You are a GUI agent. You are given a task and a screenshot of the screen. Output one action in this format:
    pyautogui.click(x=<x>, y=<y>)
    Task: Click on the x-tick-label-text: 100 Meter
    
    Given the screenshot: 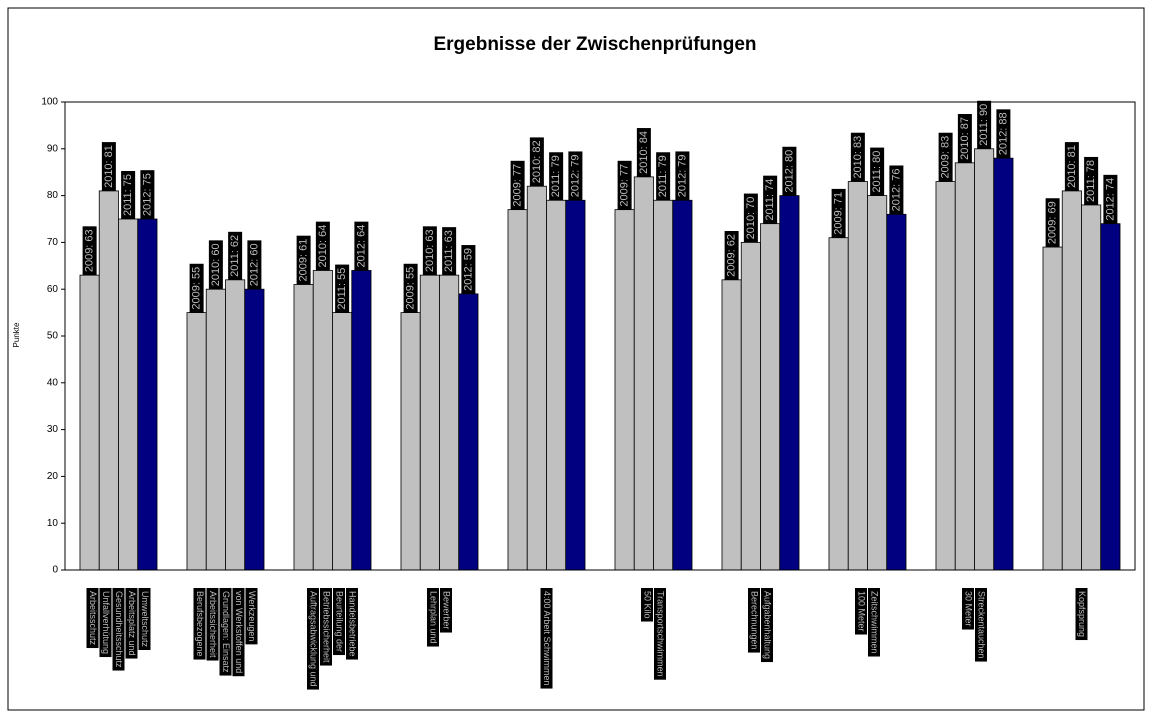 What is the action you would take?
    pyautogui.click(x=862, y=611)
    